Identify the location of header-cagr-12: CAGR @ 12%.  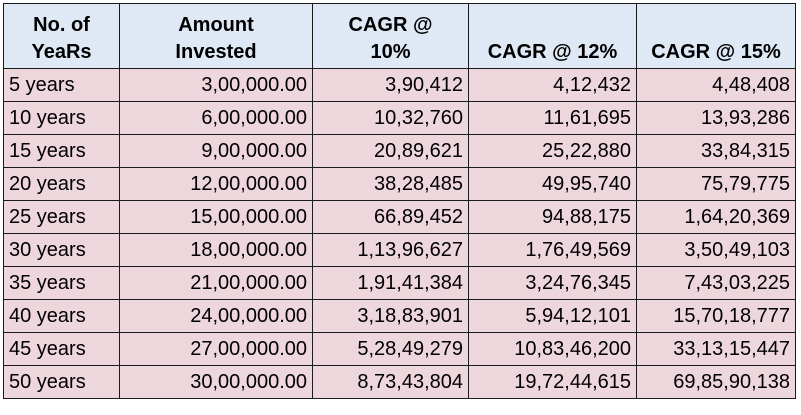
(552, 36).